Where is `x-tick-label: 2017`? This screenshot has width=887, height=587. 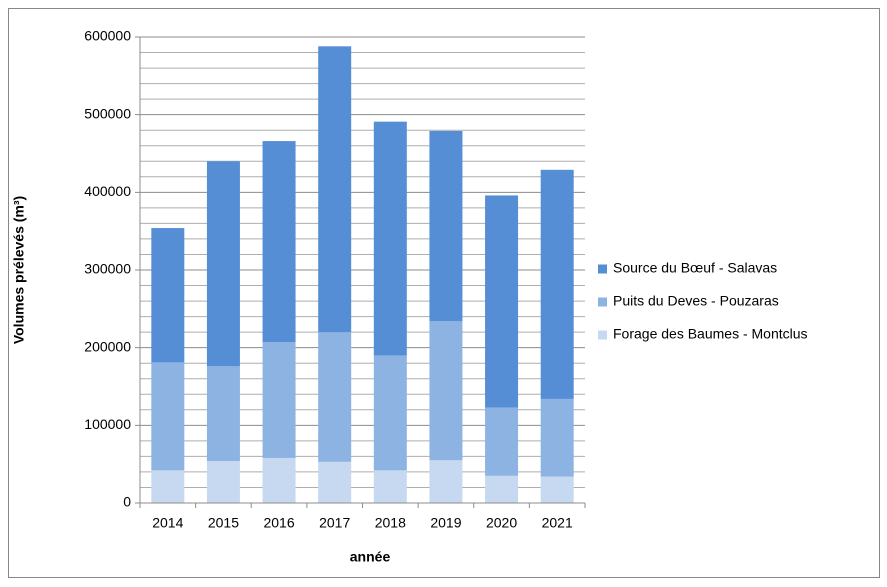
x-tick-label: 2017 is located at coordinates (334, 523).